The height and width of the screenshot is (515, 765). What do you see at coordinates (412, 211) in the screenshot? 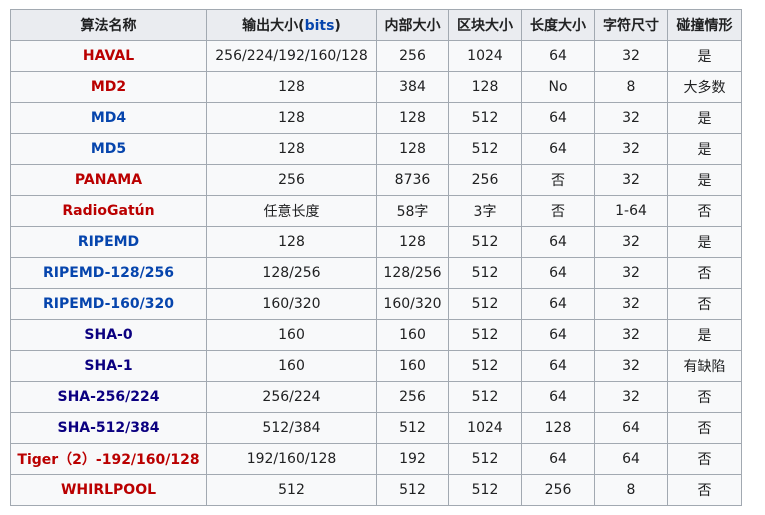
I see `internal-cell: 58字` at bounding box center [412, 211].